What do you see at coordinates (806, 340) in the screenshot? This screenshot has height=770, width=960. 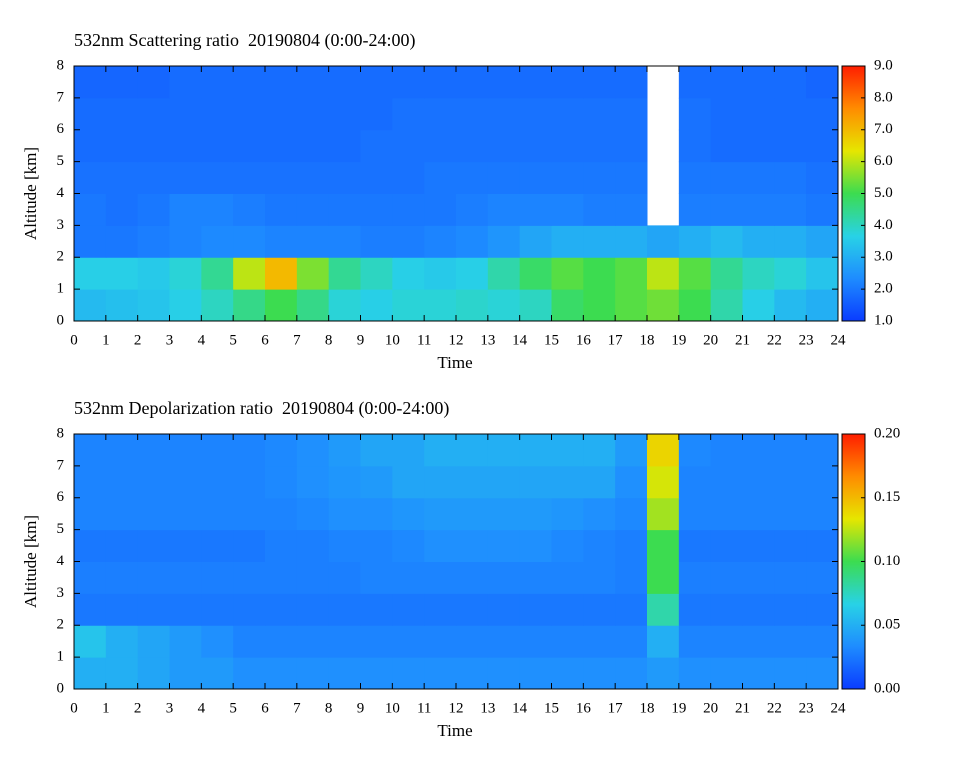 I see `x-tick-label: 23` at bounding box center [806, 340].